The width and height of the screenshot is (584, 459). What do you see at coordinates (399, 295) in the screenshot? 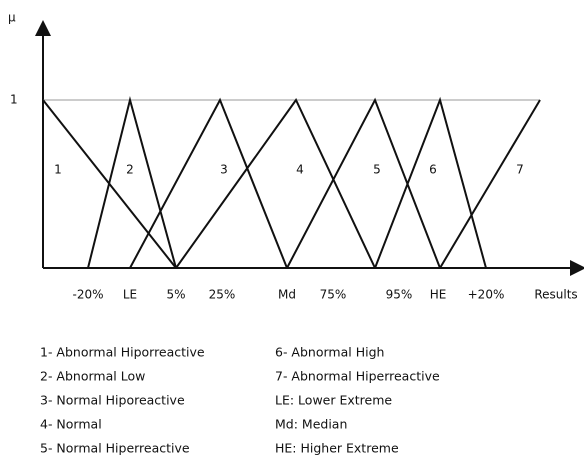
I see `x-tick-label: 95%` at bounding box center [399, 295].